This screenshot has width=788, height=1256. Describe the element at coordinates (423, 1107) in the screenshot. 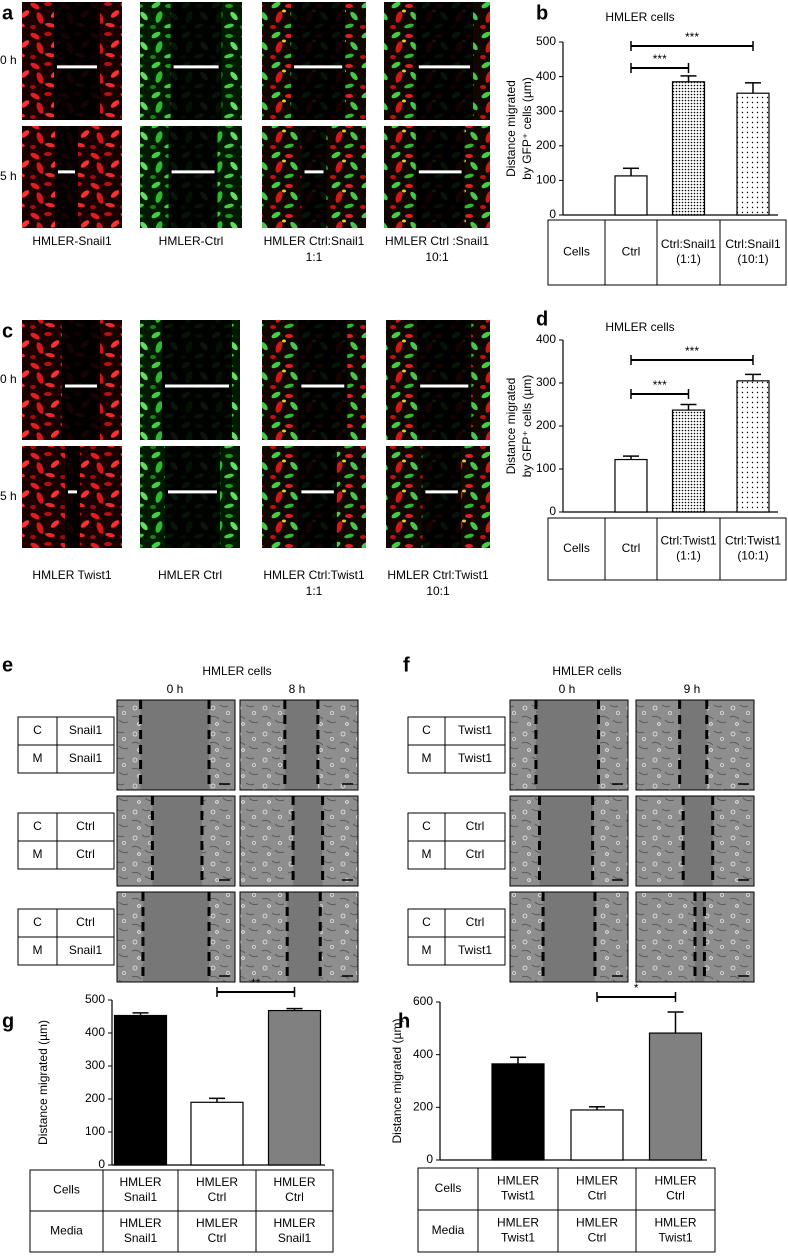

I see `y-tick-label: 200` at that location.